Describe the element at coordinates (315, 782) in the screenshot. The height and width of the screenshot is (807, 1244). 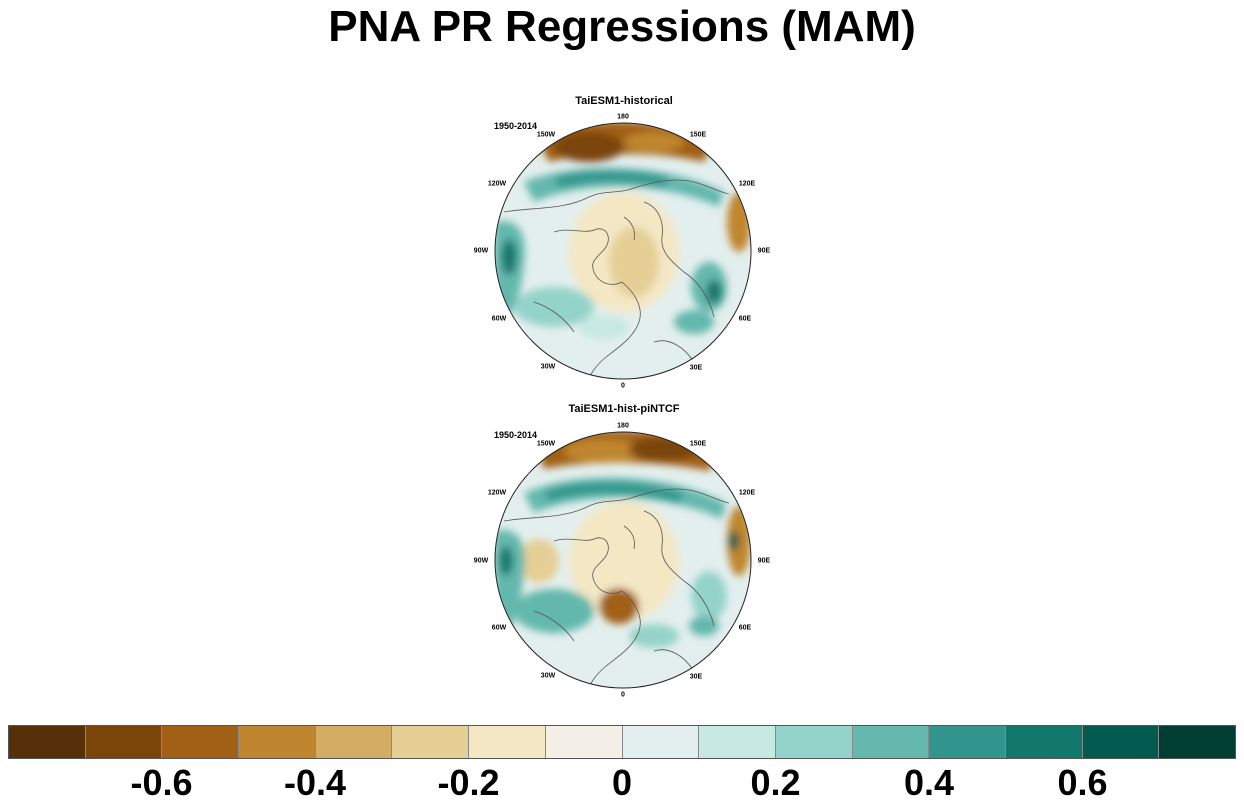
I see `colorbar-tick-label: -0.4` at that location.